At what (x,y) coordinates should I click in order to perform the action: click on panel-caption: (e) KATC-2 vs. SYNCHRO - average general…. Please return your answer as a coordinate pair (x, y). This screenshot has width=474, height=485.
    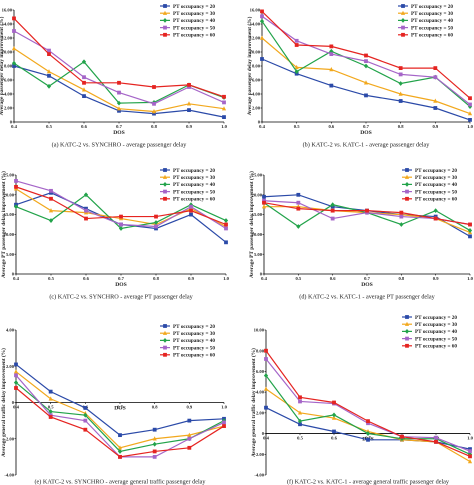
    Looking at the image, I should click on (120, 482).